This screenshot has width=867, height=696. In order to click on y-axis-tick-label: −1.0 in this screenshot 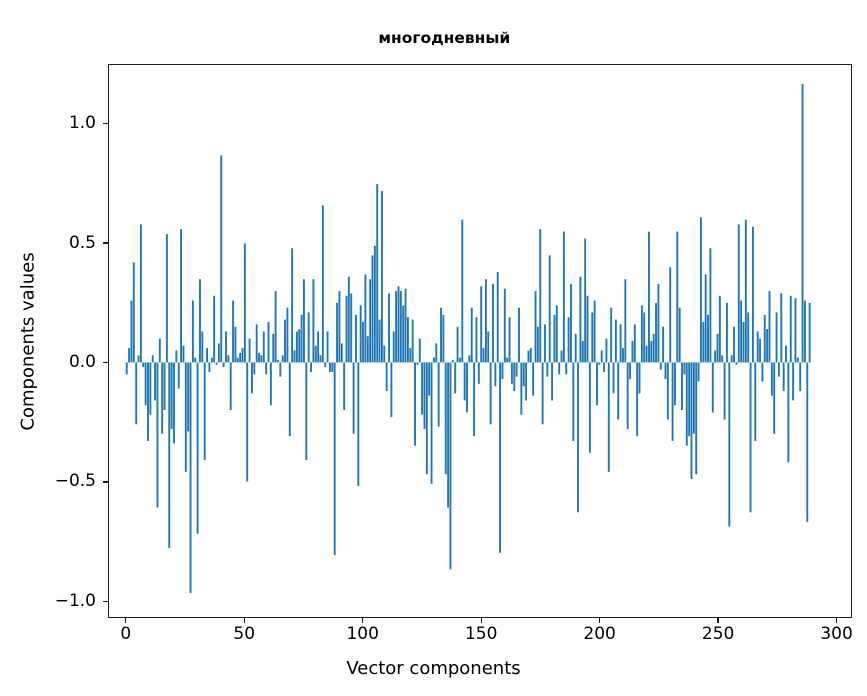, I will do `click(75, 600)`.